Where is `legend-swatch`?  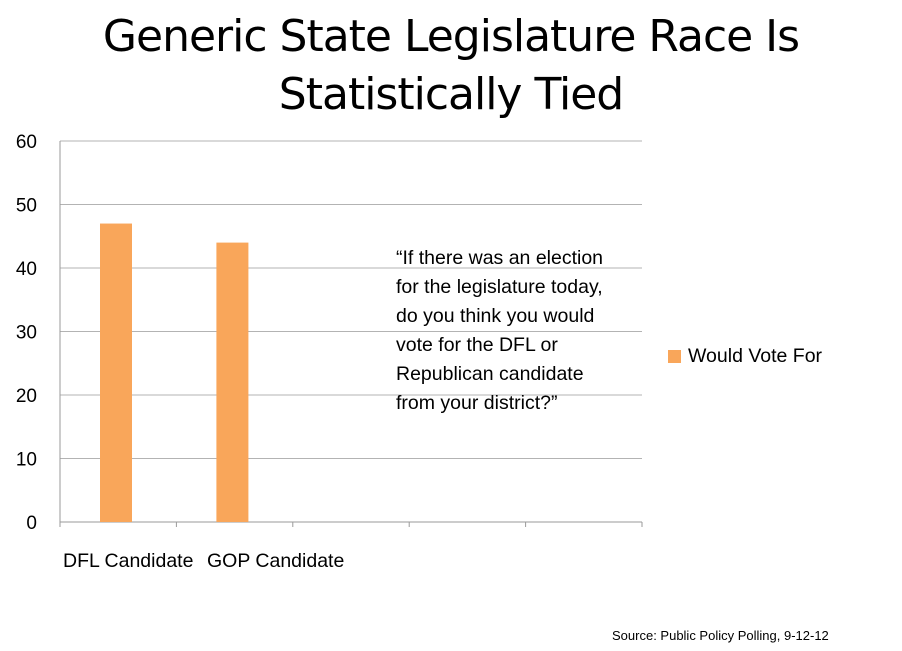
legend-swatch is located at coordinates (674, 356).